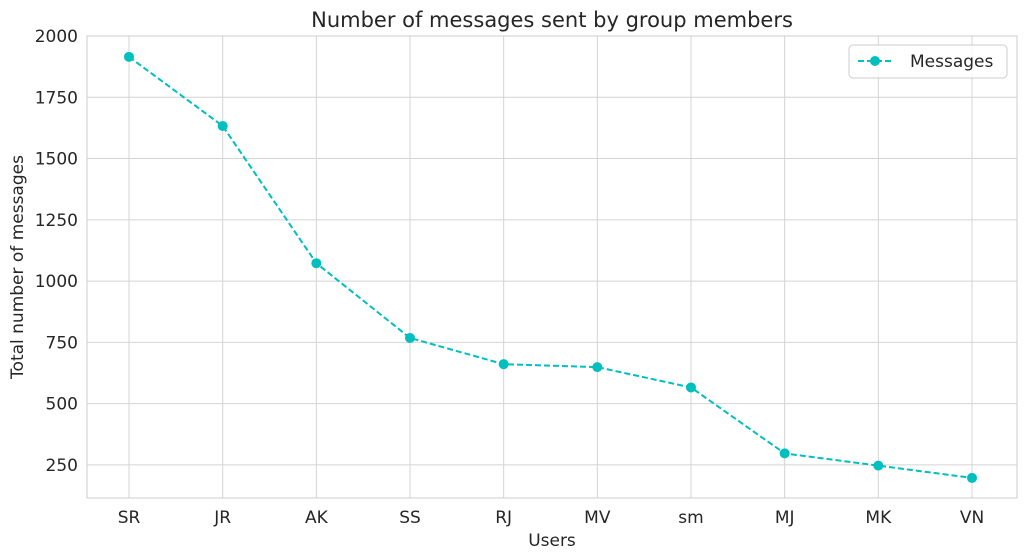  I want to click on y-tick-label: 1750, so click(56, 98).